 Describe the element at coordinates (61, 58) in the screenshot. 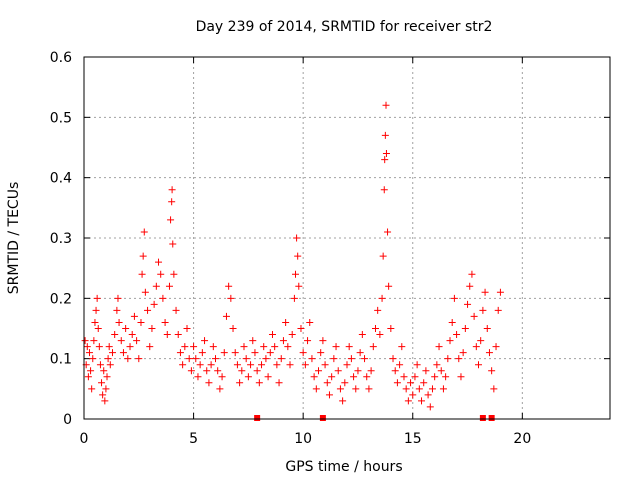

I see `y-tick-label: 0.6` at that location.